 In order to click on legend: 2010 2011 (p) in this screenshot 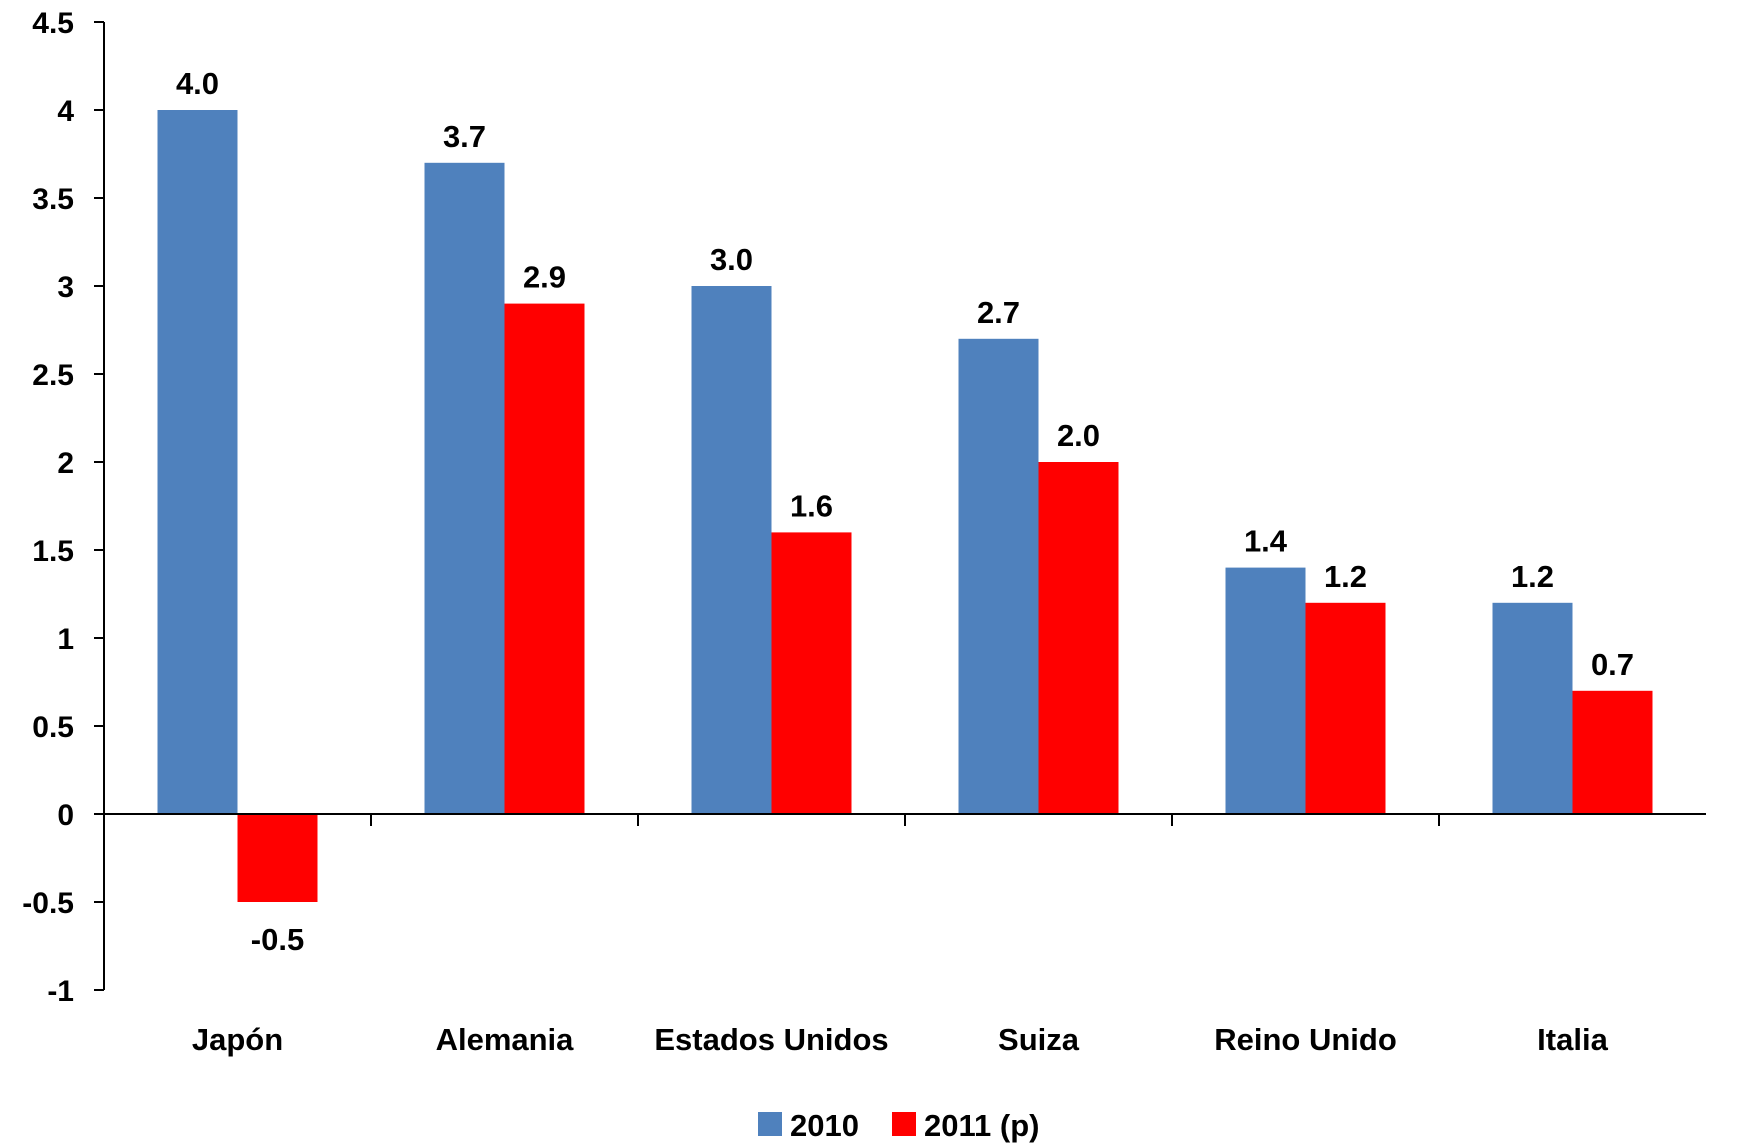, I will do `click(898, 1125)`.